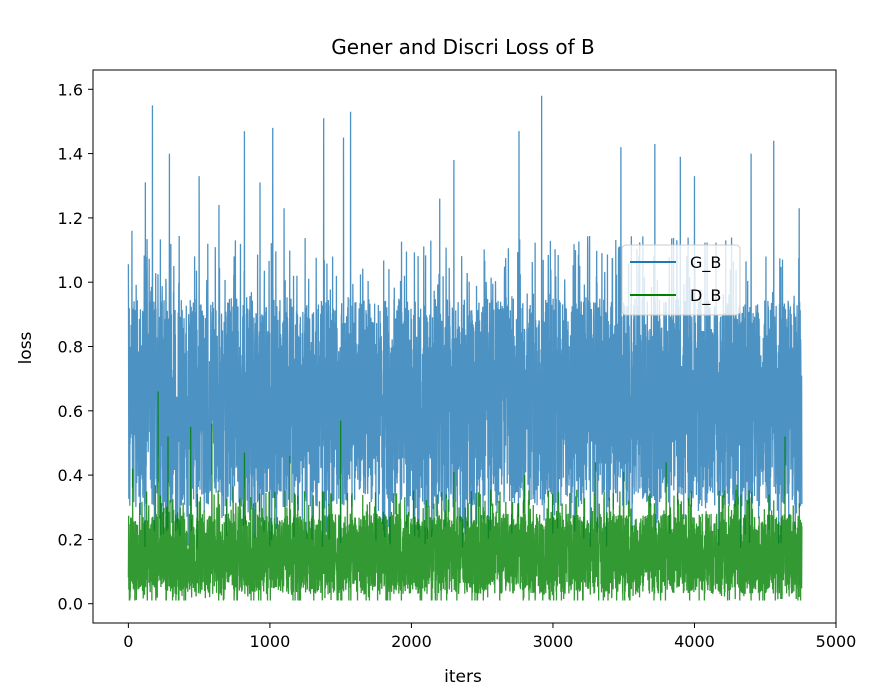  I want to click on y-axis: 0.0 0.2 0.4 0.6 0.8 1.0 1.2 1.4 1.6, so click(75, 347).